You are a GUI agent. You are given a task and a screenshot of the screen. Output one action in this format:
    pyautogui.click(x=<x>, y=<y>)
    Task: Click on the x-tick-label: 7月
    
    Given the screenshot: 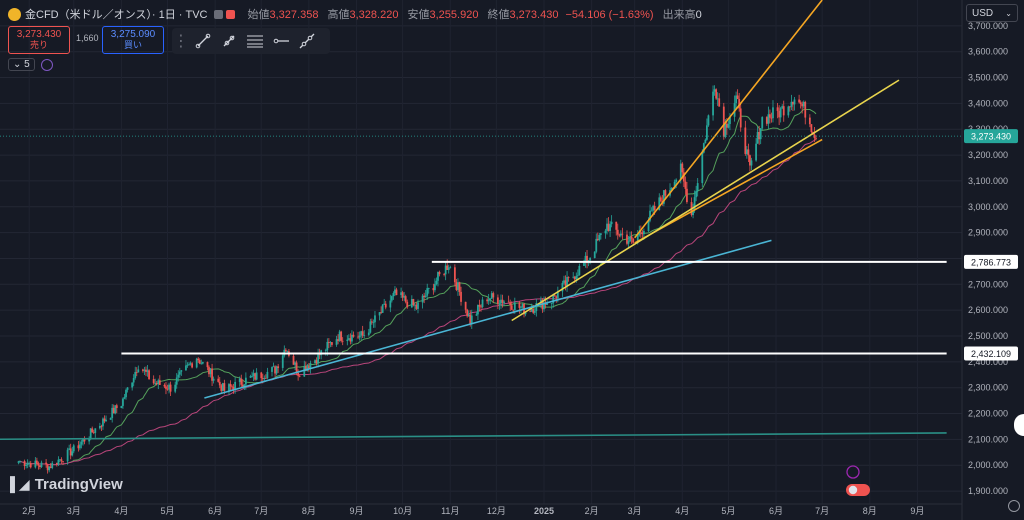 What is the action you would take?
    pyautogui.click(x=822, y=511)
    